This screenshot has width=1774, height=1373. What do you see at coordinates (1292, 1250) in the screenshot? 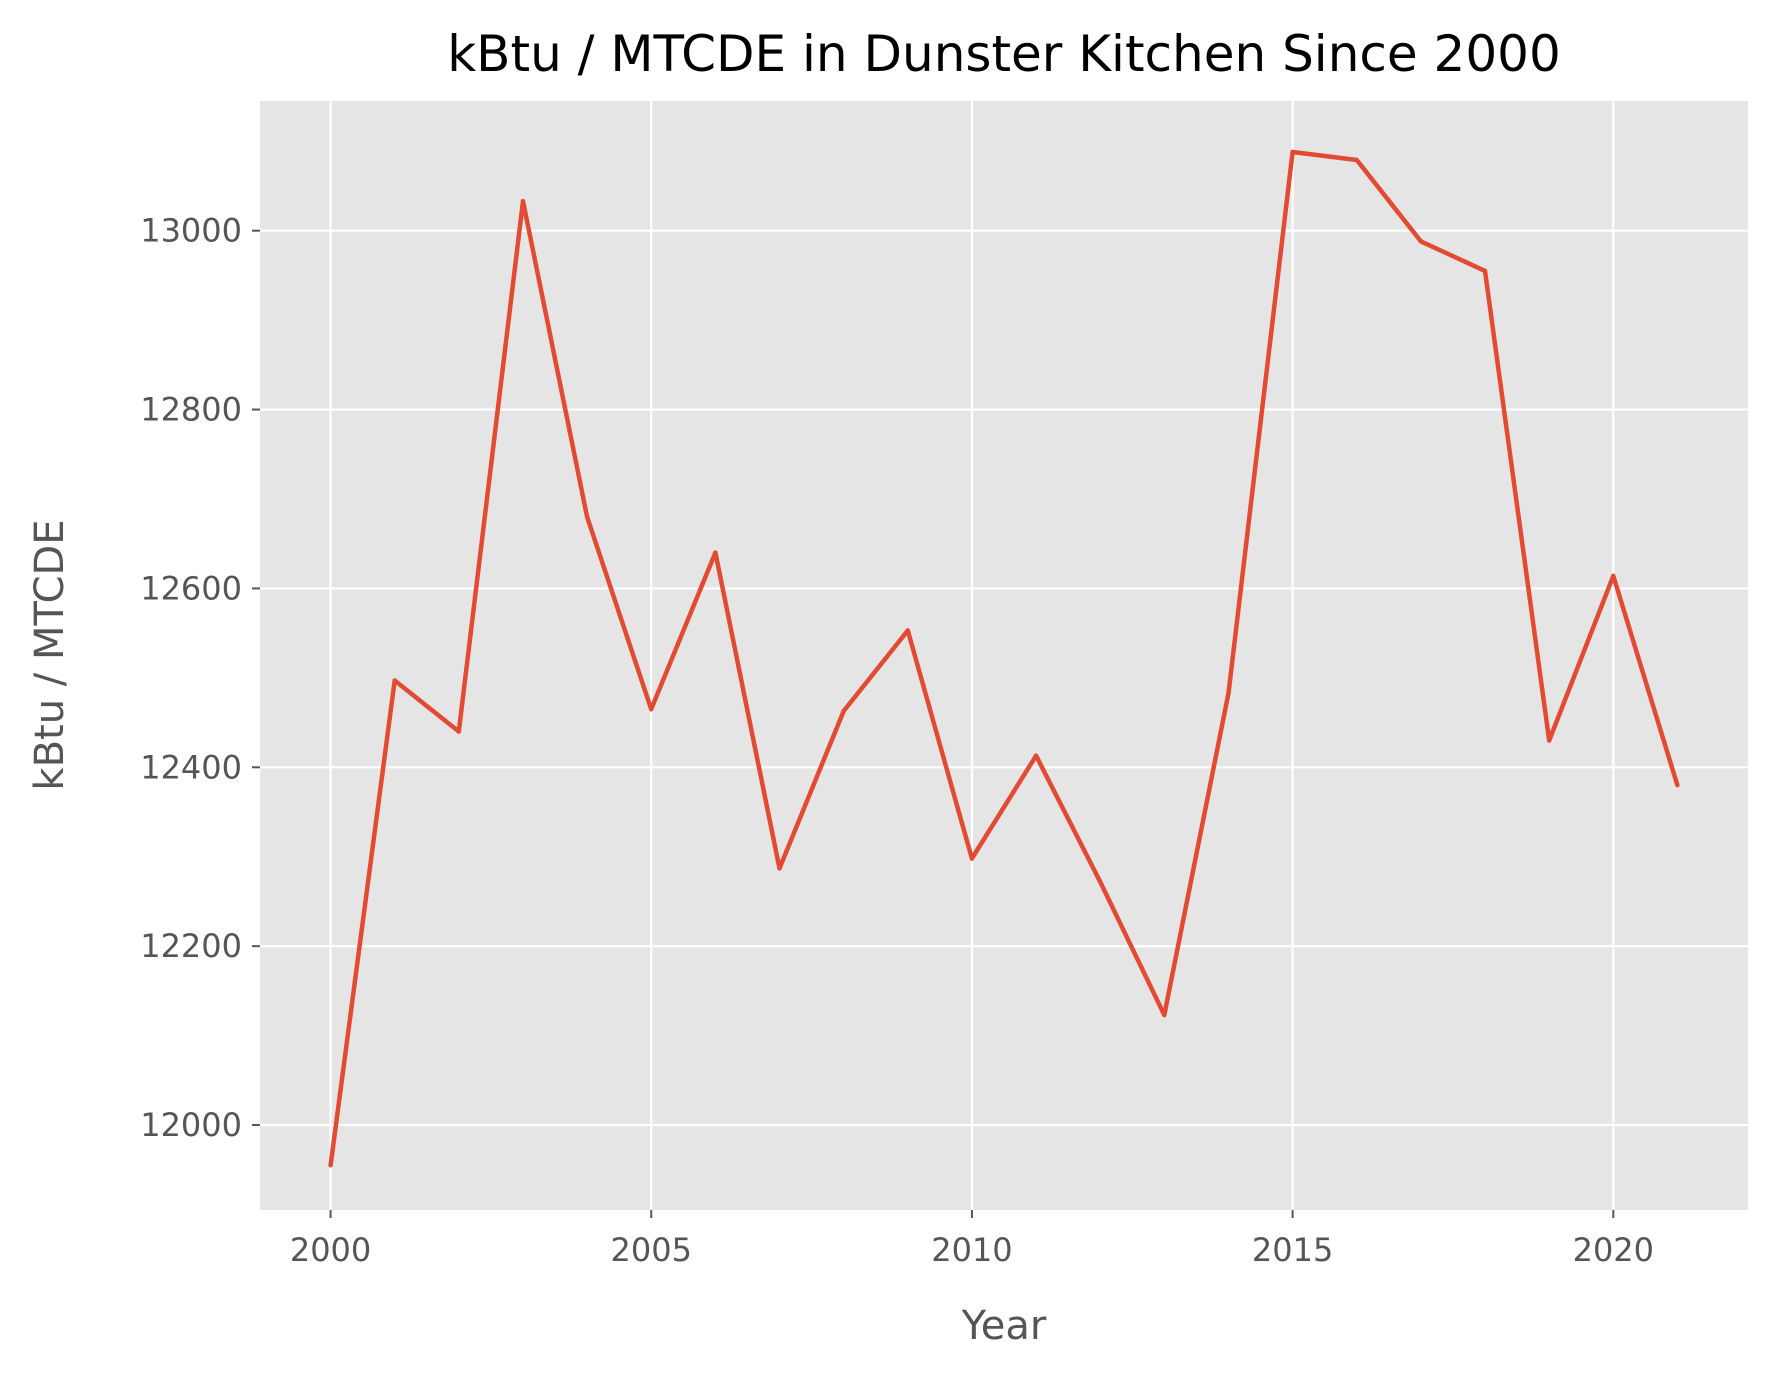
I see `x-tick-label: 2015` at bounding box center [1292, 1250].